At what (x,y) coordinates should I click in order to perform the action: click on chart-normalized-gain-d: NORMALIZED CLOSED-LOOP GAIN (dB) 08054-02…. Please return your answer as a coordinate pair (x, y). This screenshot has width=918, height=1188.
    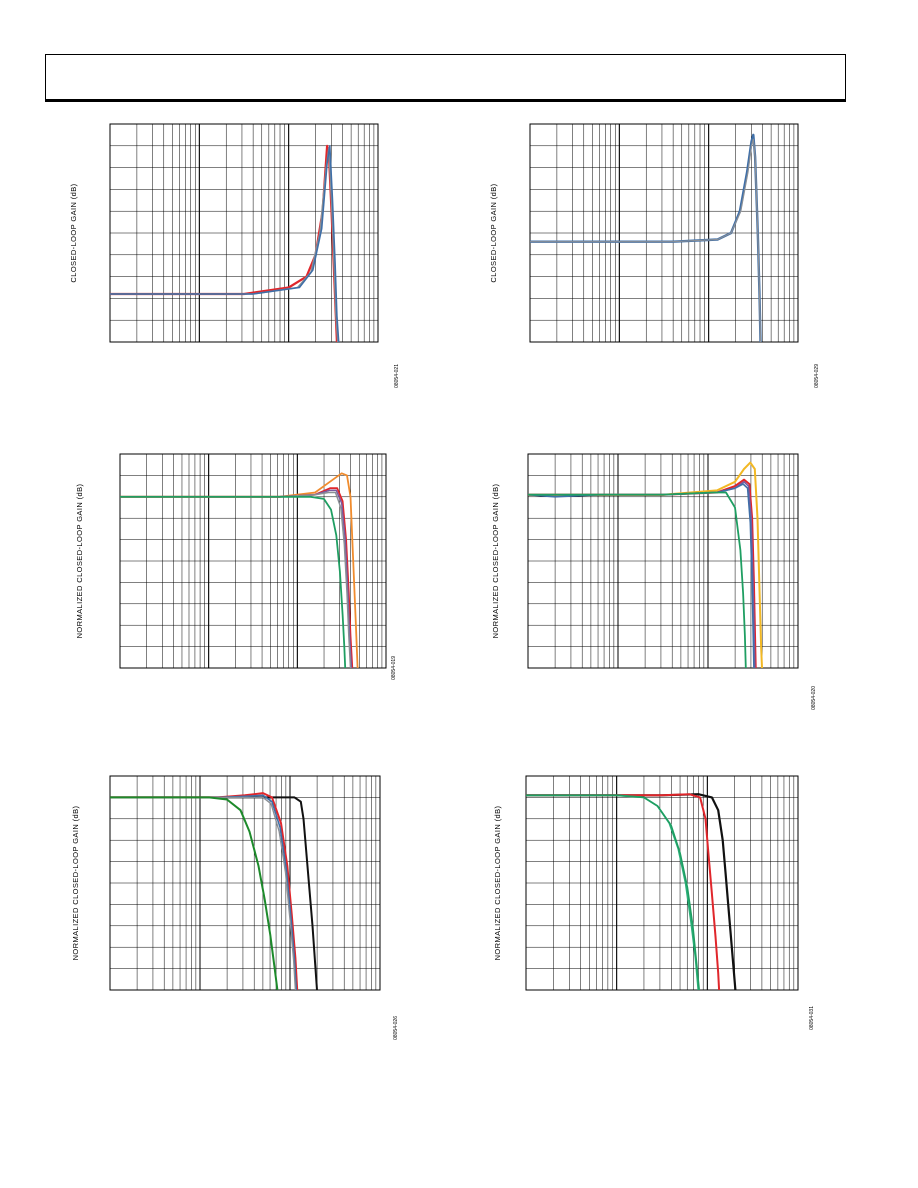
    Looking at the image, I should click on (652, 578).